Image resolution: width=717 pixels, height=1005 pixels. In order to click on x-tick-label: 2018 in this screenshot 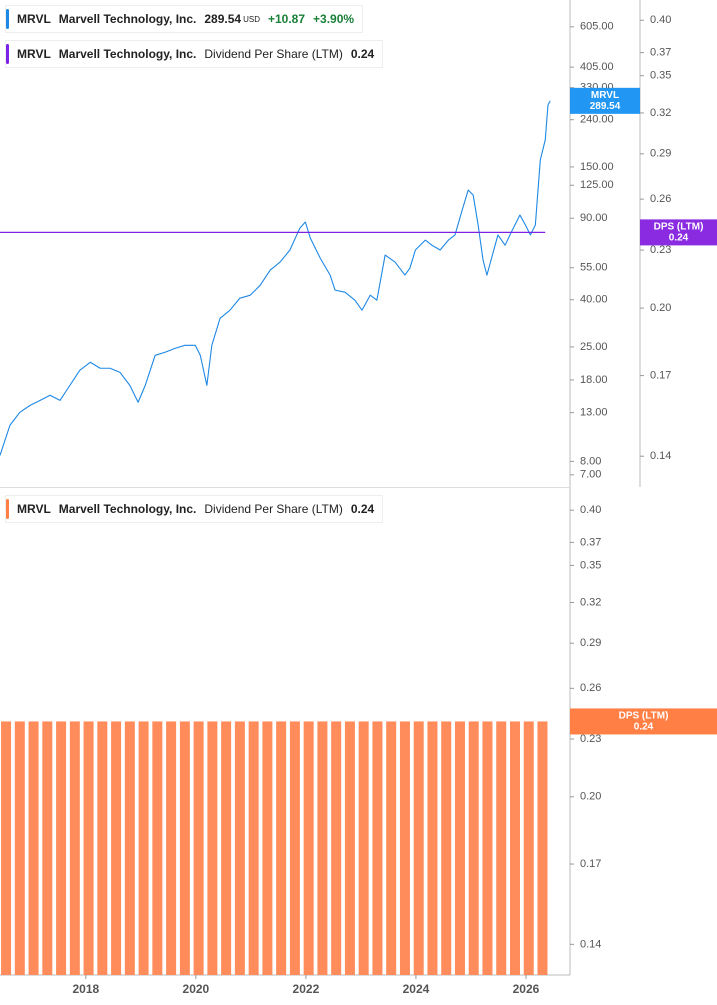, I will do `click(85, 989)`.